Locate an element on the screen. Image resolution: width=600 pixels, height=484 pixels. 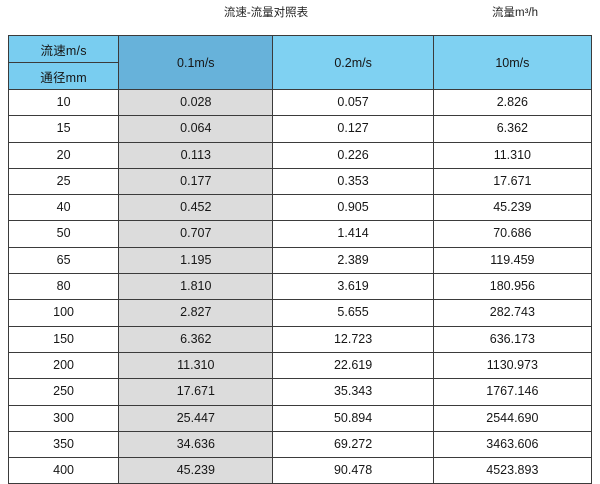
cell-flow-10: 2544.690 is located at coordinates (512, 418).